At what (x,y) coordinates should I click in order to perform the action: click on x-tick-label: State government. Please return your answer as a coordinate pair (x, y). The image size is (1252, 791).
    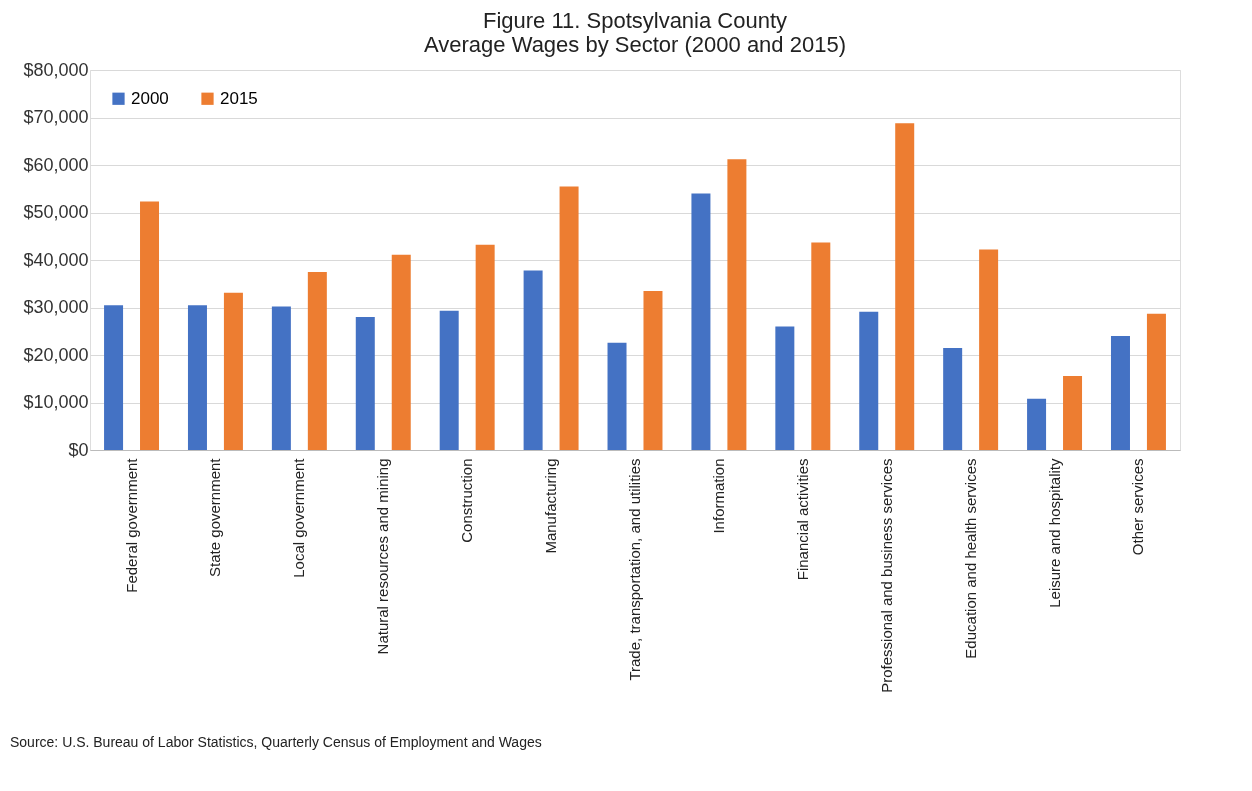
    Looking at the image, I should click on (215, 517).